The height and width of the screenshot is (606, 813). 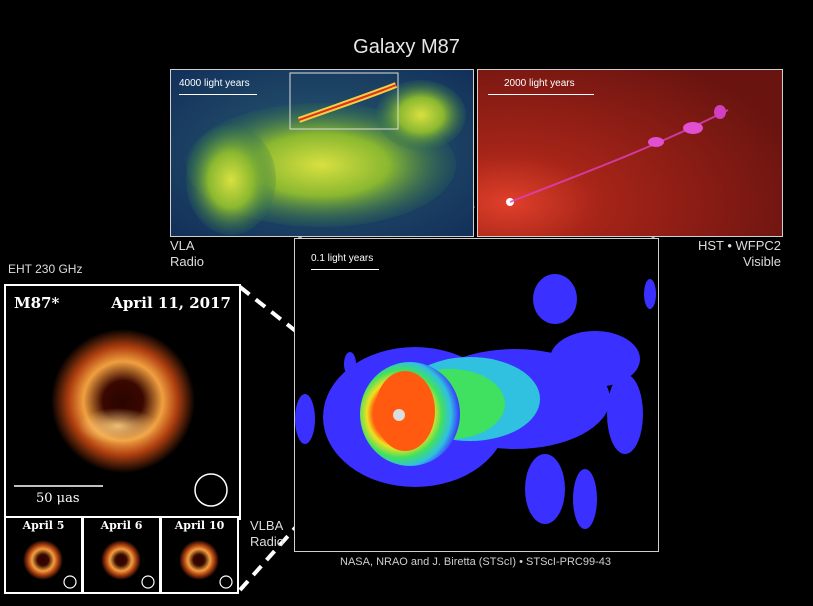 What do you see at coordinates (720, 254) in the screenshot?
I see `hst-label: HST • WFPC2 Visible` at bounding box center [720, 254].